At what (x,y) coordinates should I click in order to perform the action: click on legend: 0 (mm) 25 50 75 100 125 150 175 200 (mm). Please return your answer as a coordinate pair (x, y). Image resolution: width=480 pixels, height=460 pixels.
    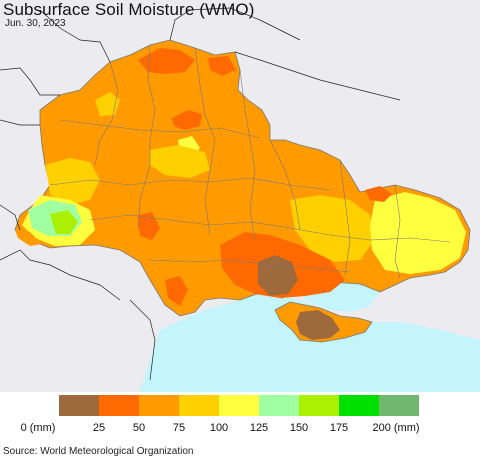
    Looking at the image, I should click on (240, 416).